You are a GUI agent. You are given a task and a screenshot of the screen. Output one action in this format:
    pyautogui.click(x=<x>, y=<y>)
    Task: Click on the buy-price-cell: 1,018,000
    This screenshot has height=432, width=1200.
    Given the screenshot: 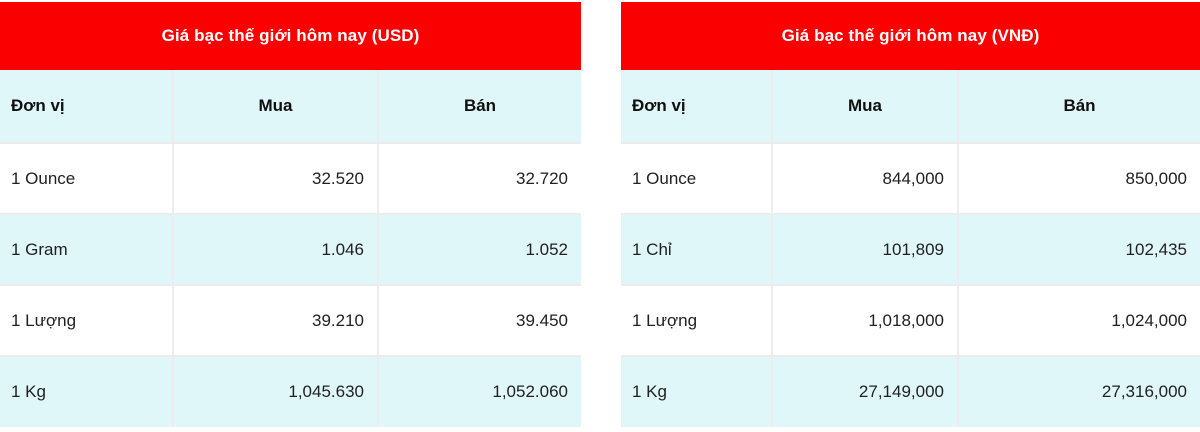 What is the action you would take?
    pyautogui.click(x=865, y=320)
    